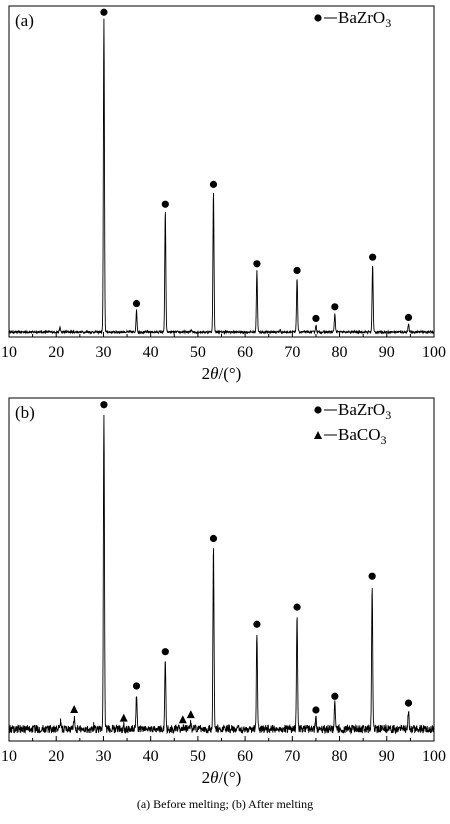  I want to click on legend-entry-label: BaCO3, so click(362, 436).